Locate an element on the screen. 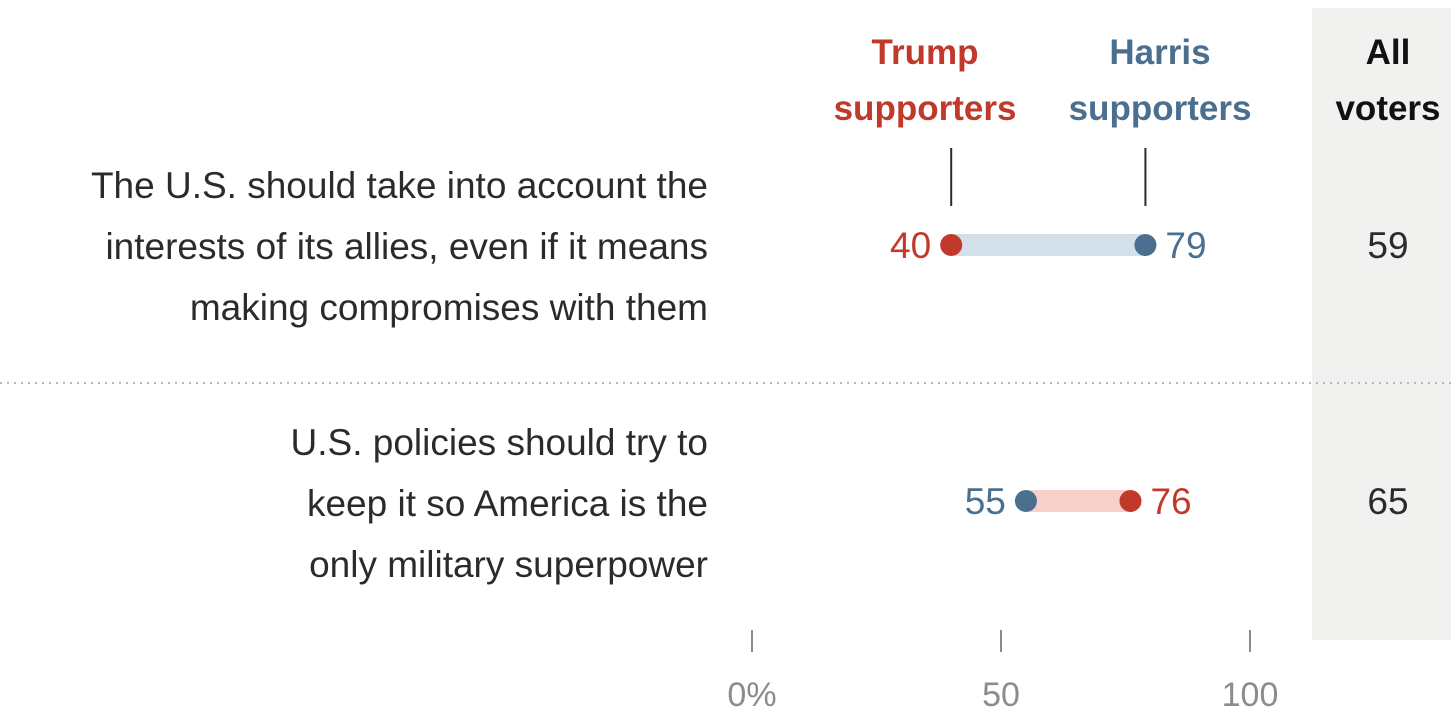  row2-trump-value: 76 is located at coordinates (1170, 501).